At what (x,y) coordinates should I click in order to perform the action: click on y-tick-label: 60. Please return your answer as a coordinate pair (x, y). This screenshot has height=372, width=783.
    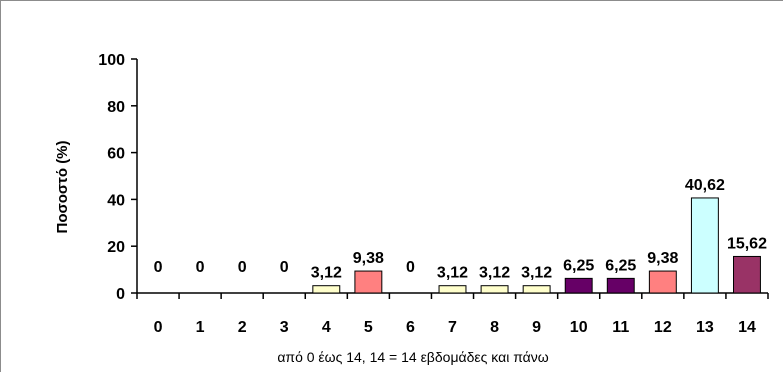
    Looking at the image, I should click on (116, 154).